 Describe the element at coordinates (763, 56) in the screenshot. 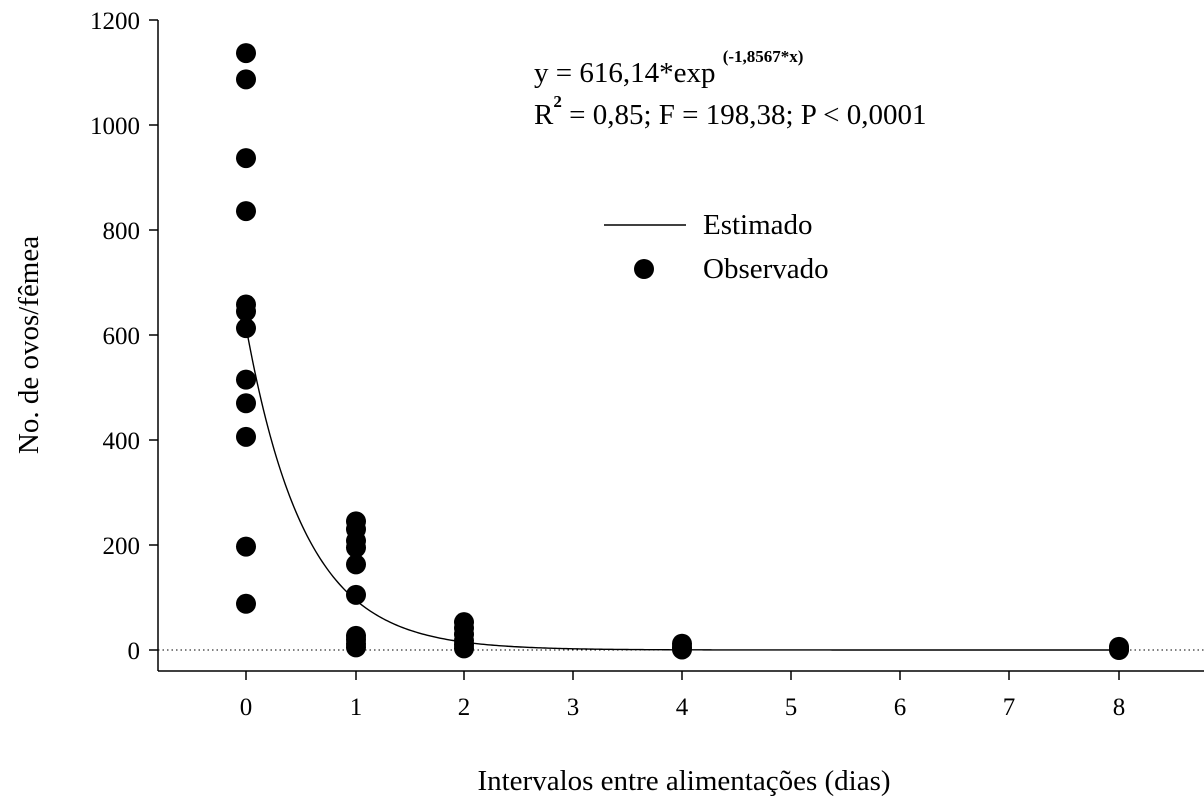

I see `equation-line-1-exponent: (-1,8567*x)` at that location.